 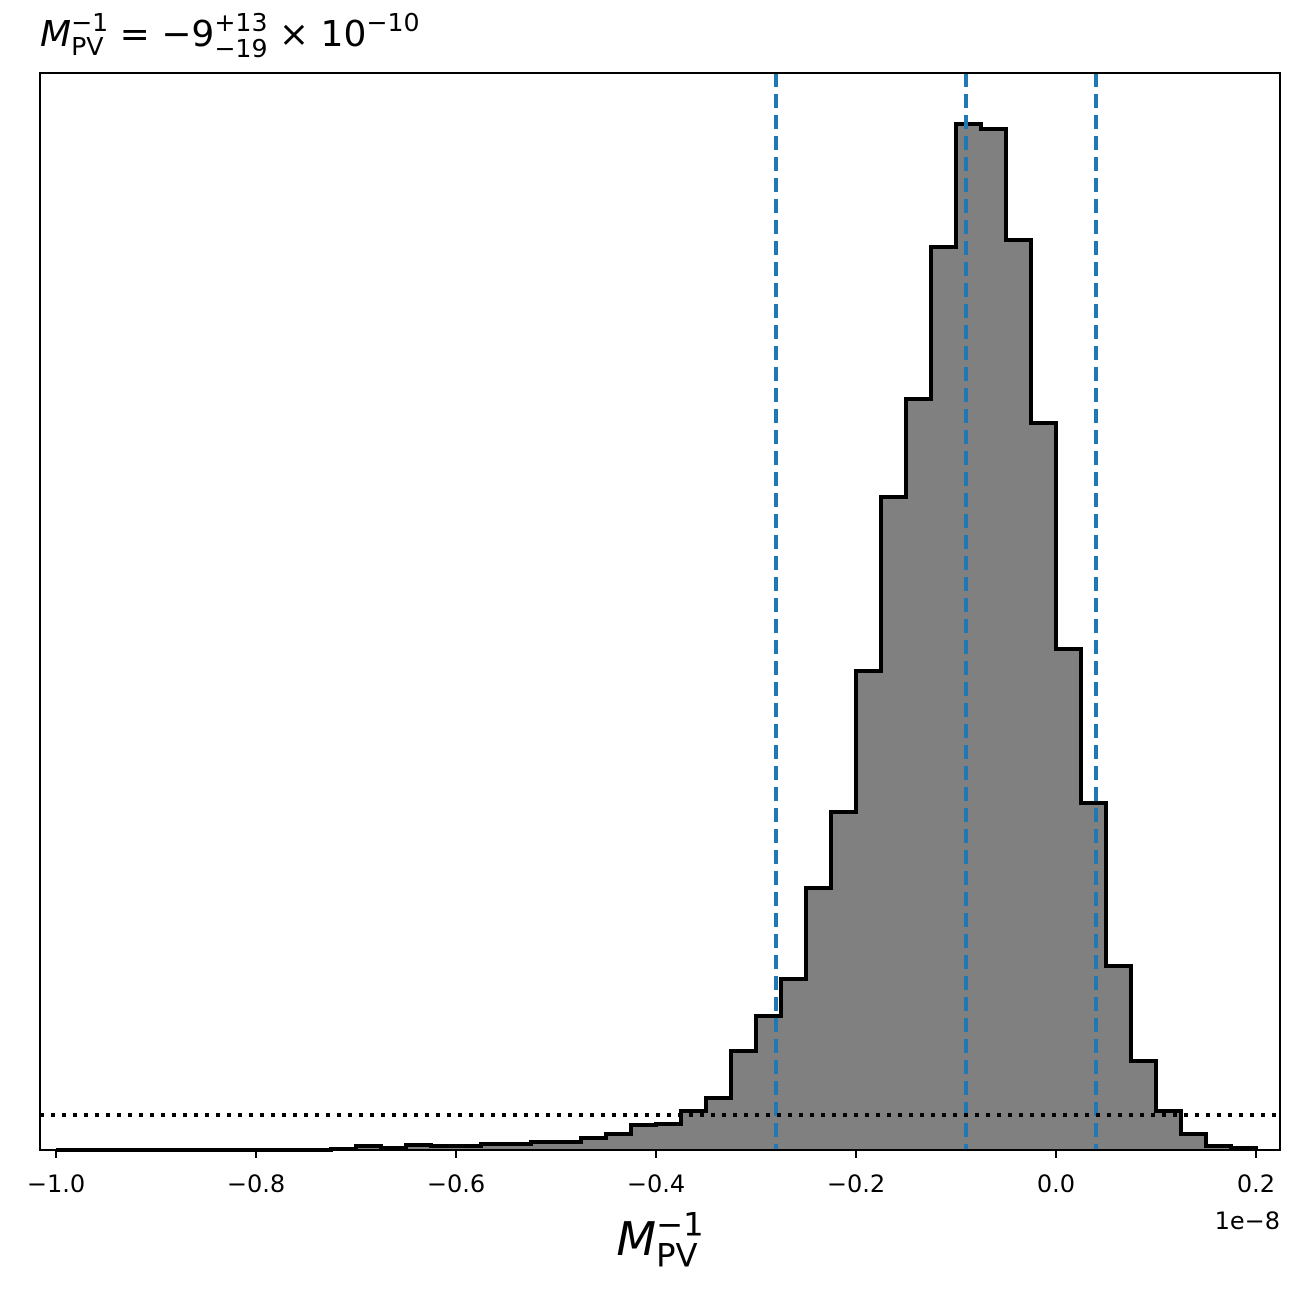 I want to click on x-tick-label: 0.2, so click(x=1256, y=1184).